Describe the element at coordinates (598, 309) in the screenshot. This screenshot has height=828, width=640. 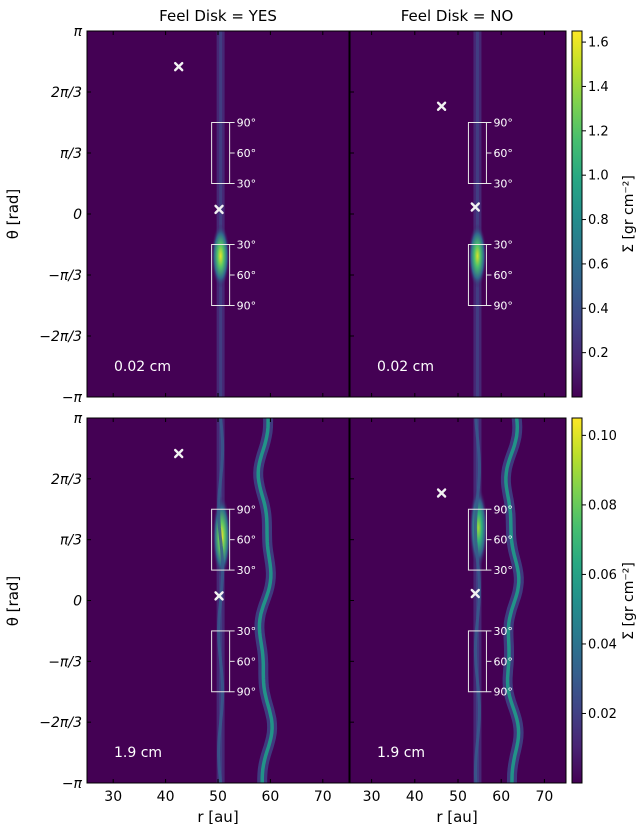
I see `colorbar-tick-label: 0.4` at that location.